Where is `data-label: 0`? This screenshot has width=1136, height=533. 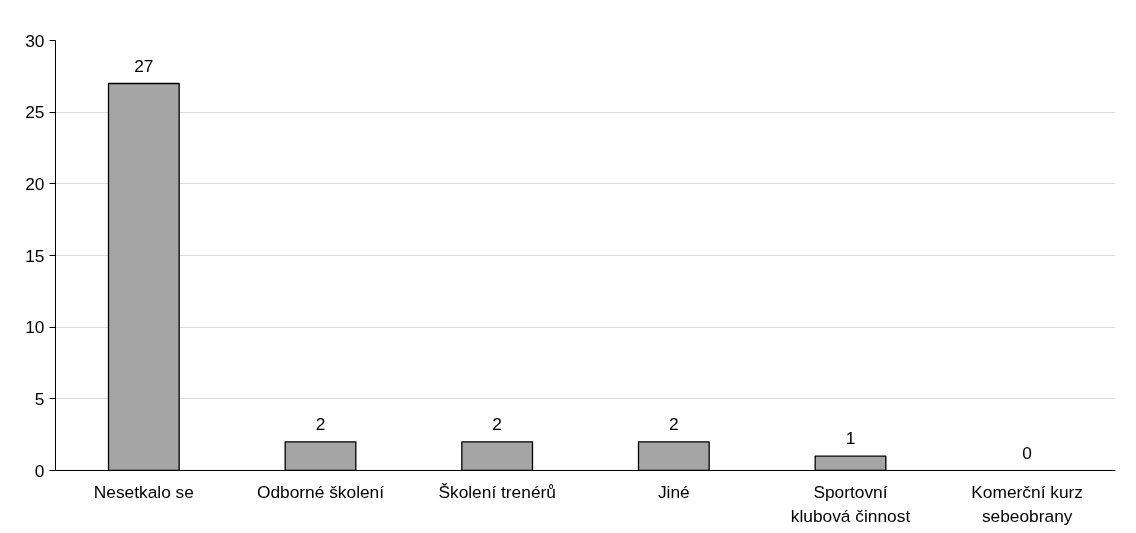 data-label: 0 is located at coordinates (1027, 452).